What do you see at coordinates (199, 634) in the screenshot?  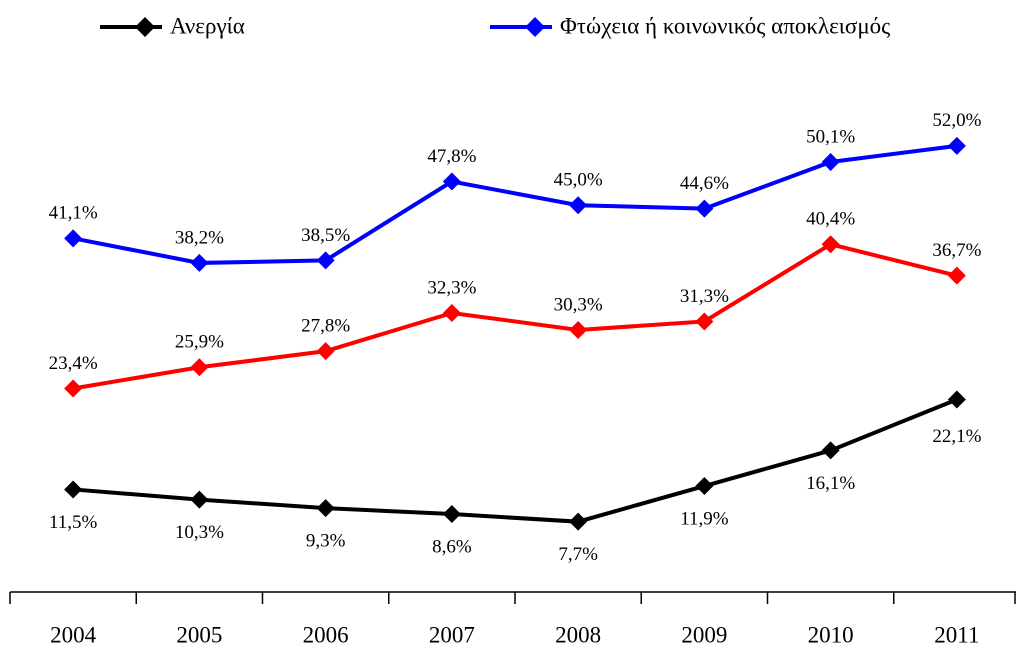 I see `x-tick-label: 2005` at bounding box center [199, 634].